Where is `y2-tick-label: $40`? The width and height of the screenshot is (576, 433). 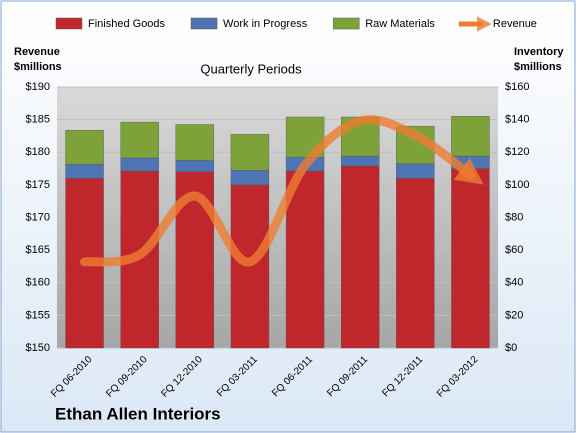
y2-tick-label: $40 is located at coordinates (514, 283).